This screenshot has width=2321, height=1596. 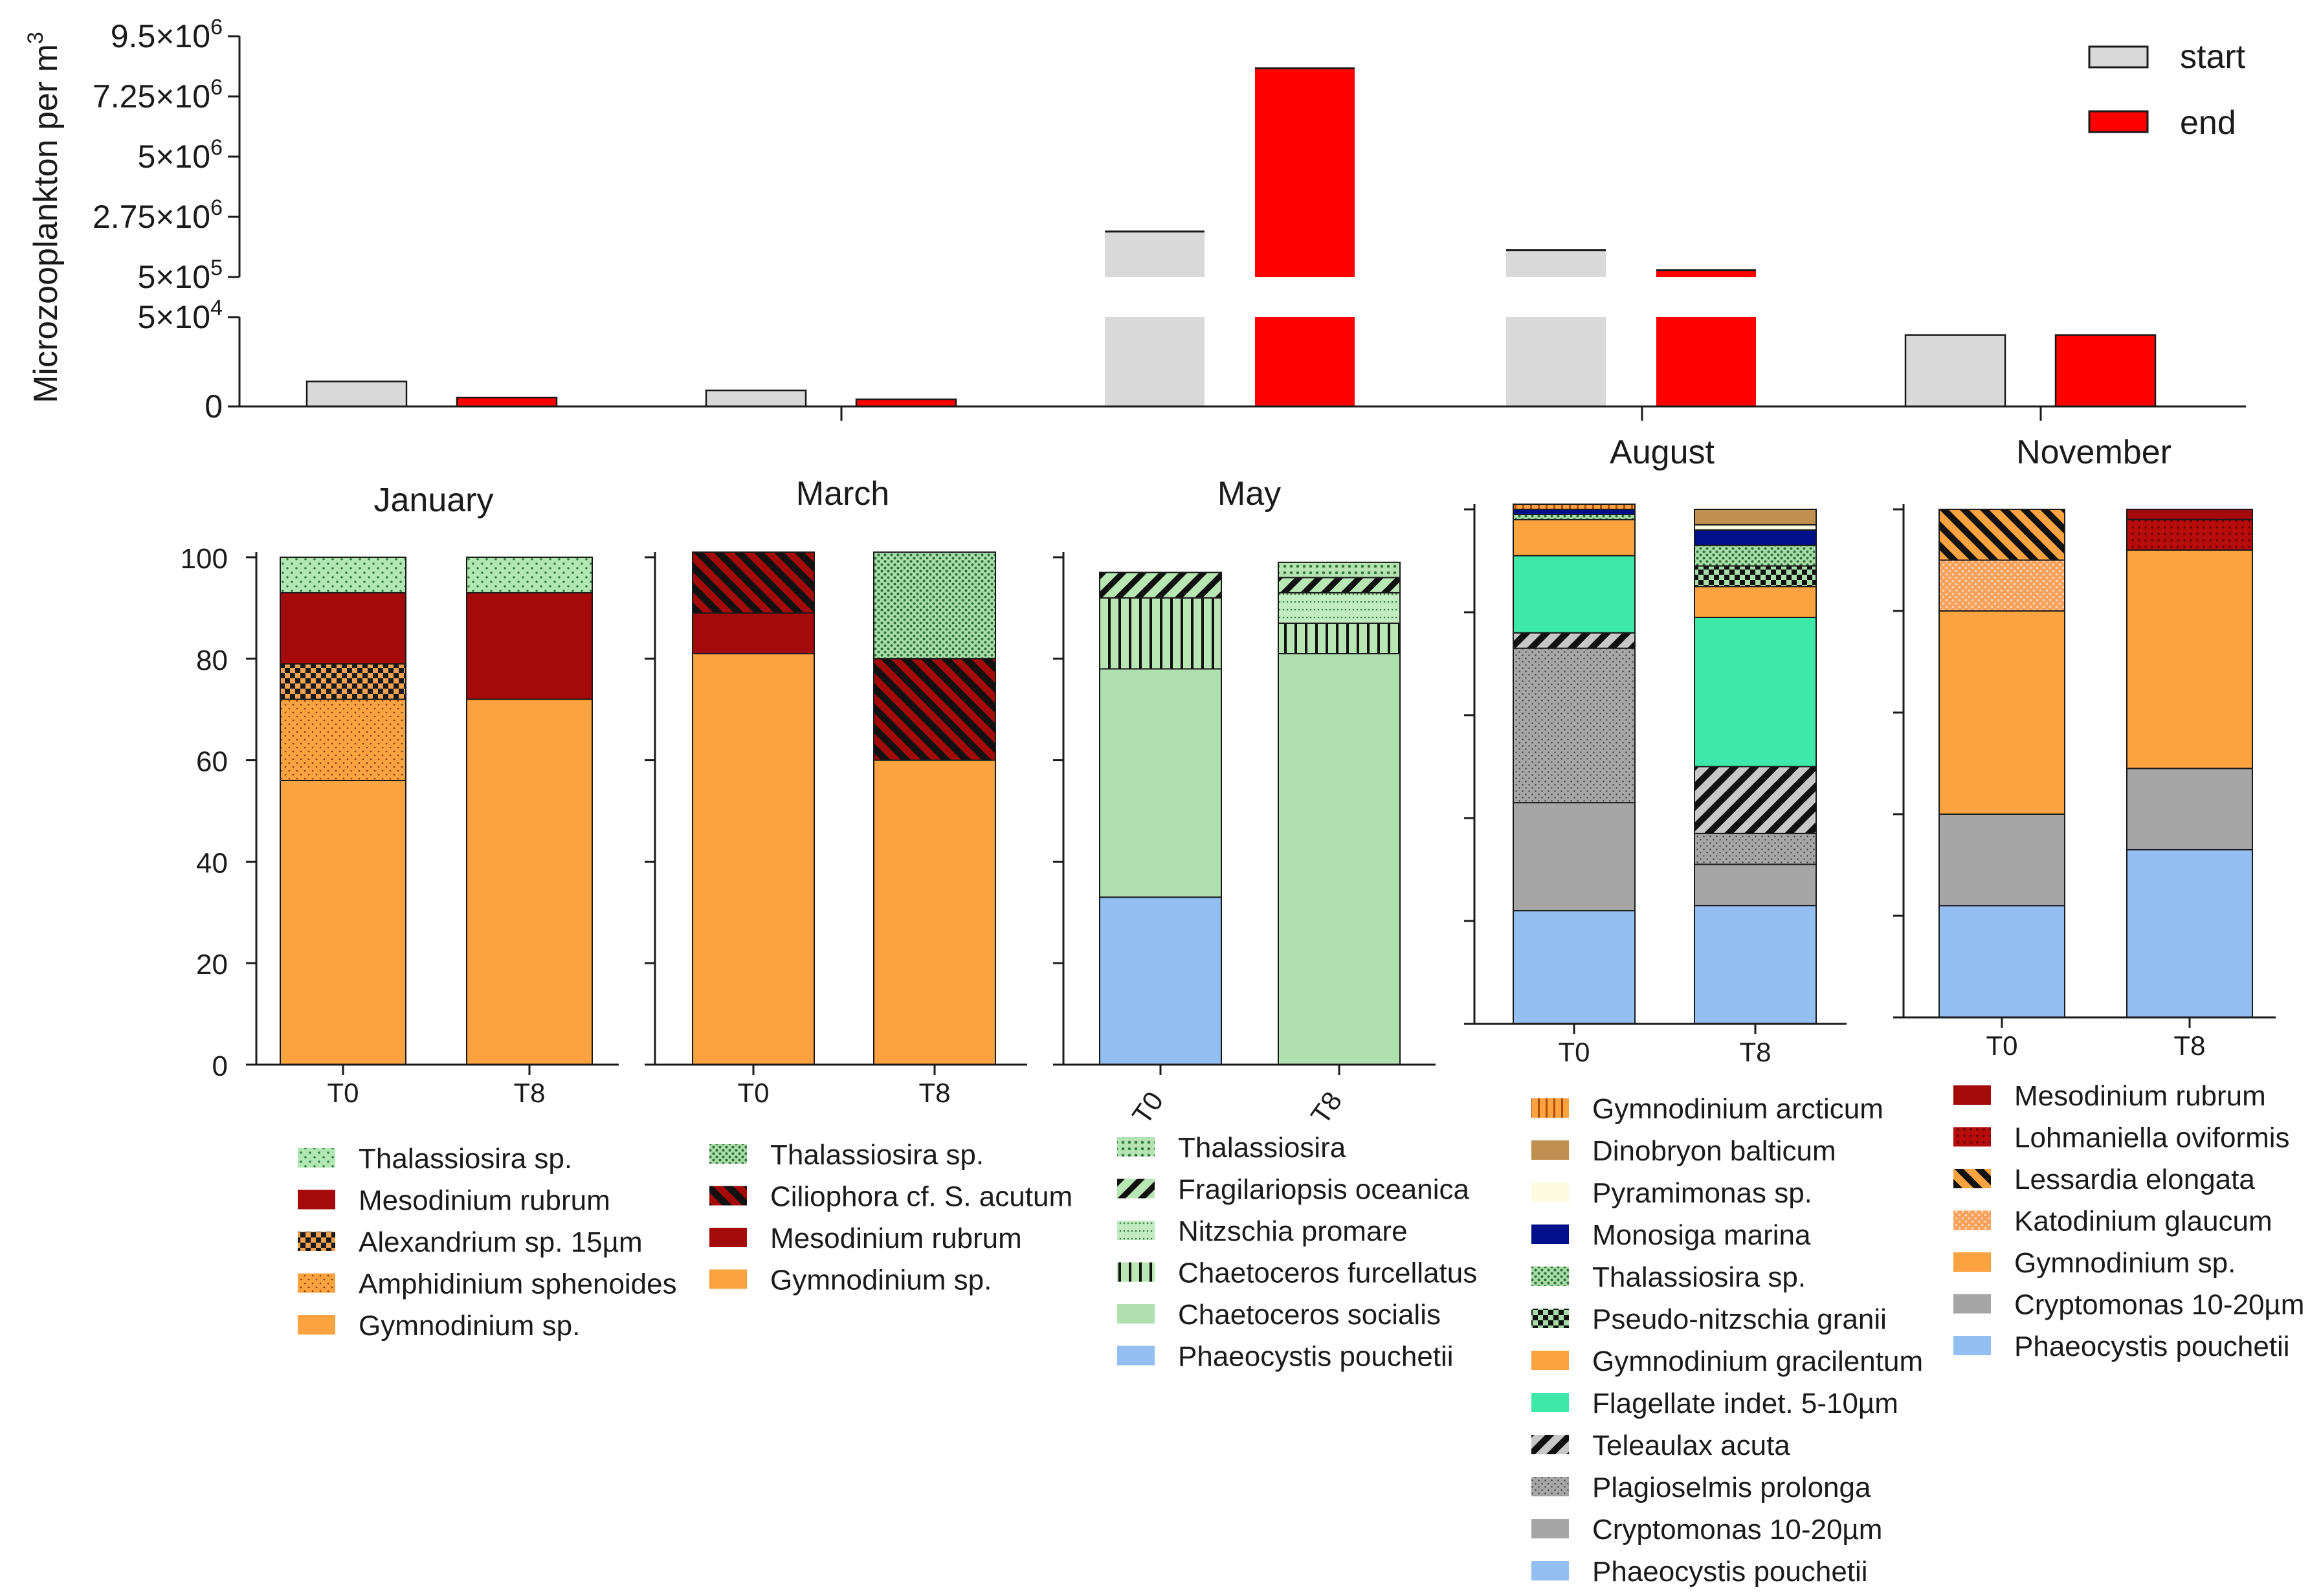 I want to click on legend-swatch-november-lohmaniella-oviformis, so click(x=1972, y=1137).